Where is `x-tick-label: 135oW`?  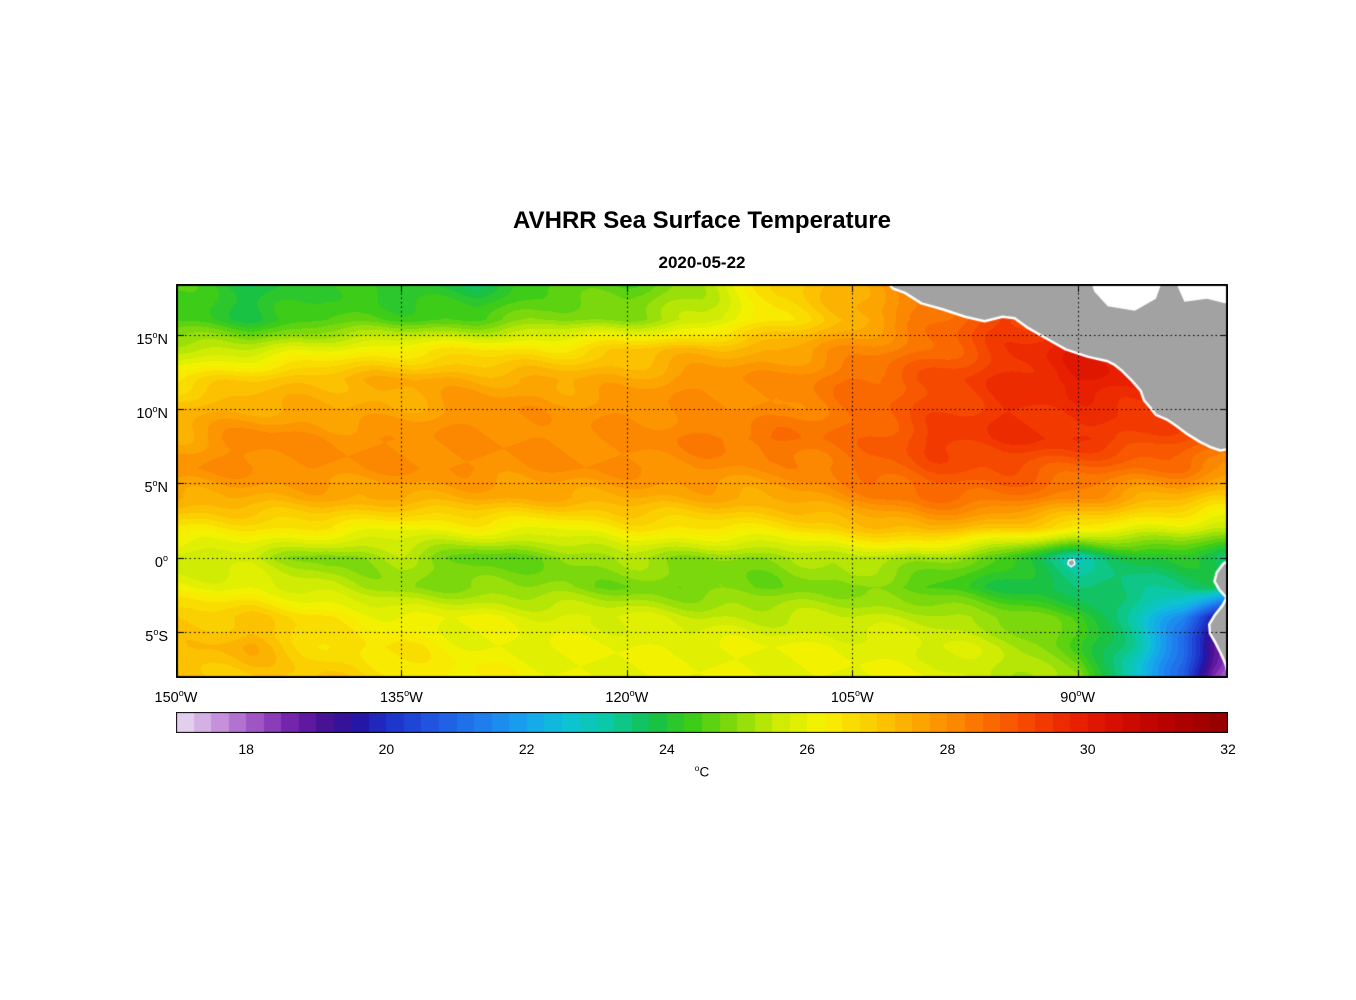 x-tick-label: 135oW is located at coordinates (401, 697).